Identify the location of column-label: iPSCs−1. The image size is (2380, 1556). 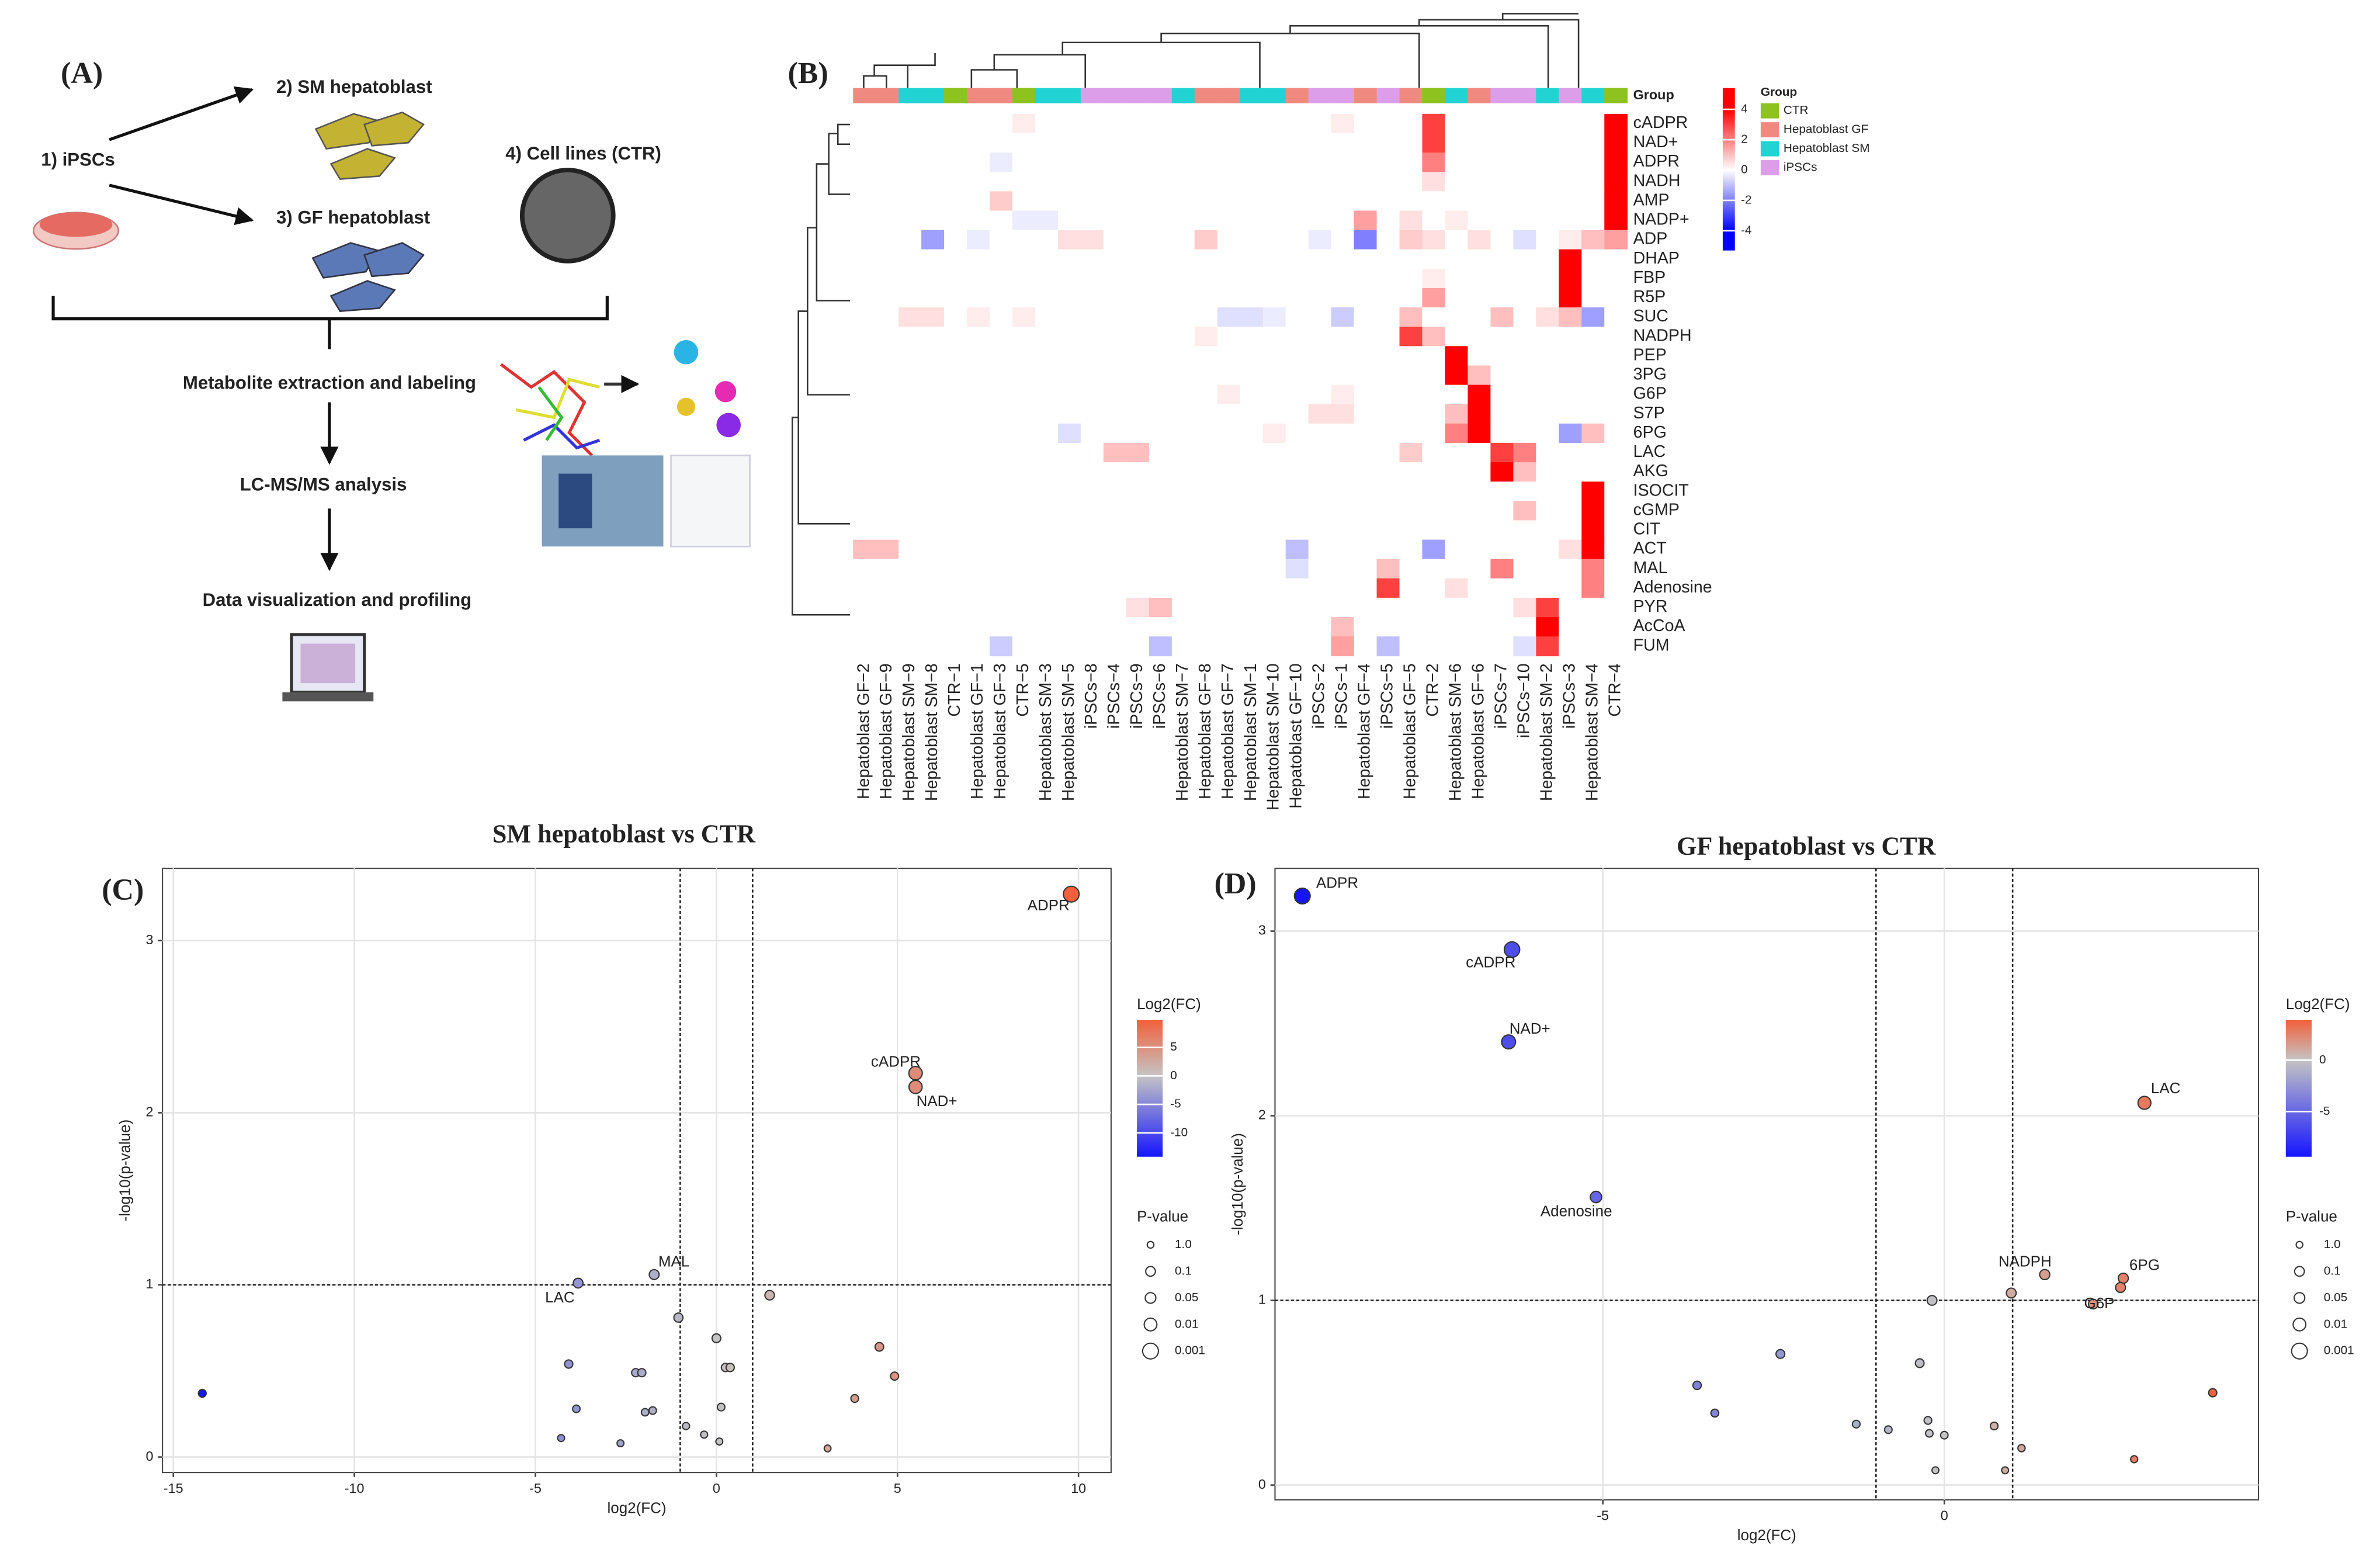
(1342, 696).